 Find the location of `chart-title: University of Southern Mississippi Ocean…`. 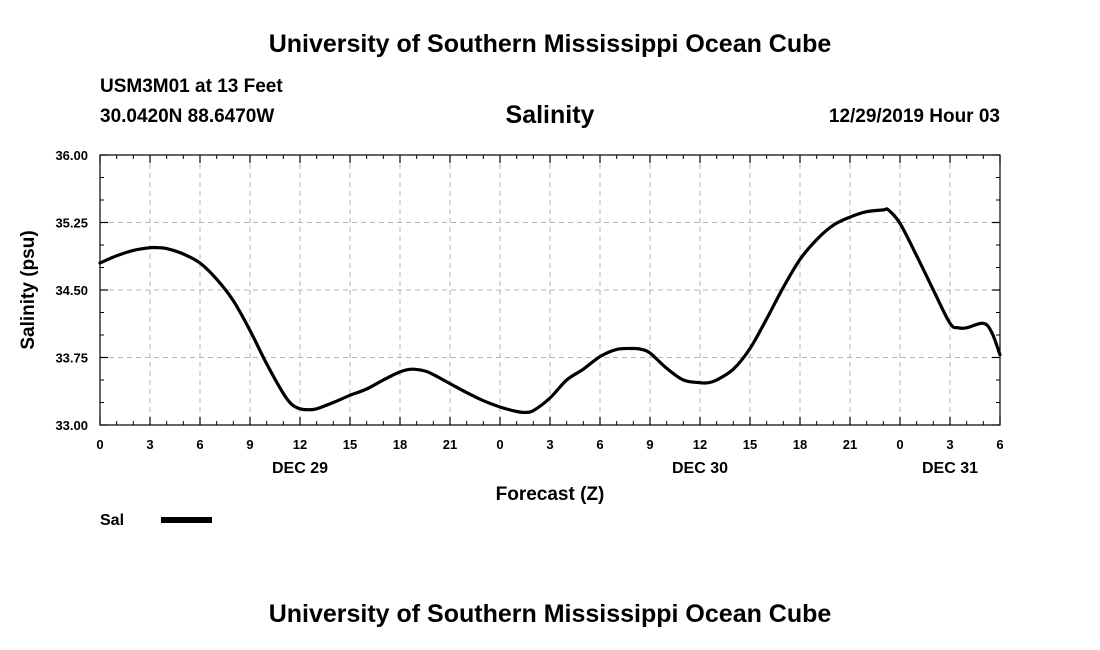

chart-title: University of Southern Mississippi Ocean… is located at coordinates (550, 44).